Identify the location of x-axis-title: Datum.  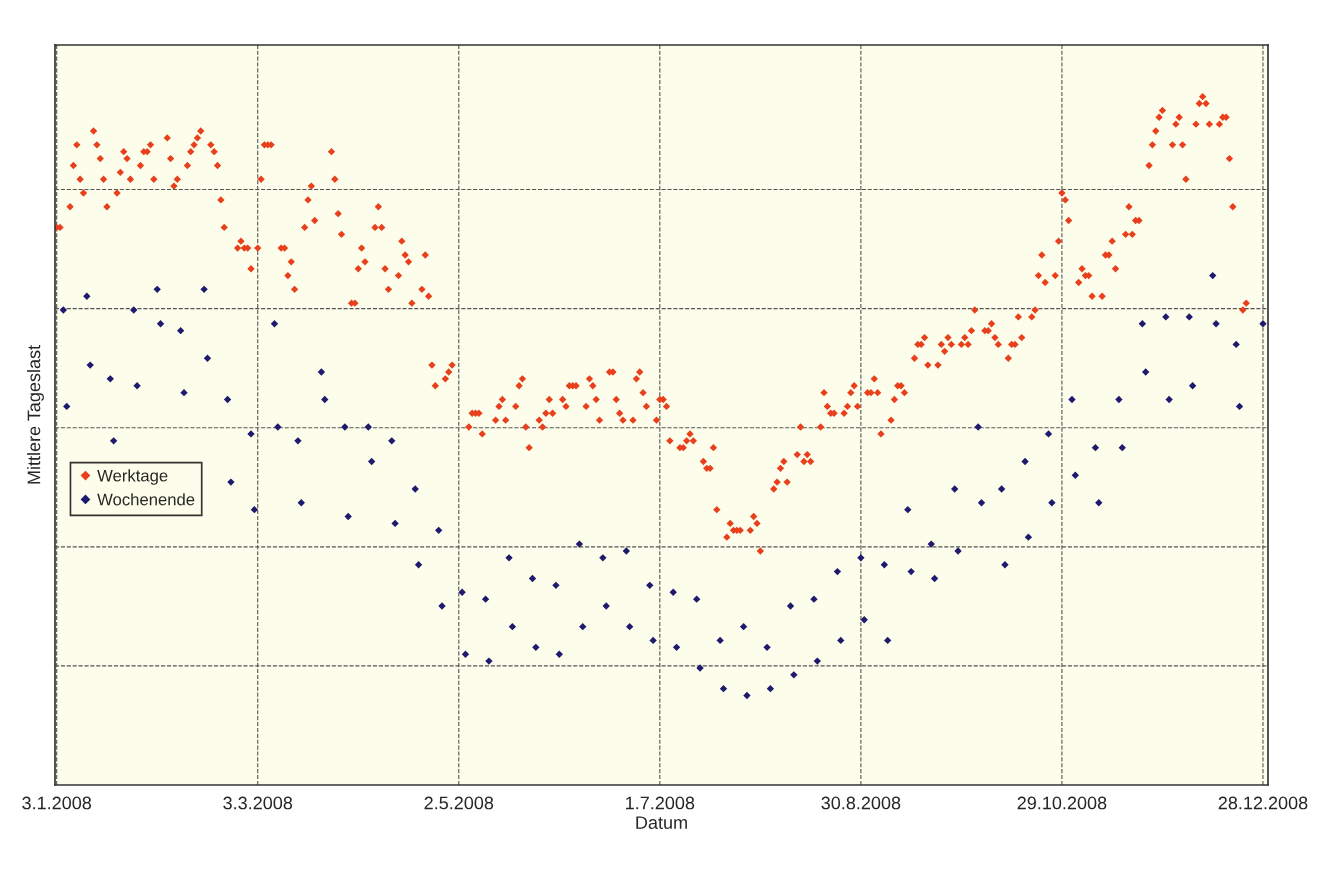
(661, 822).